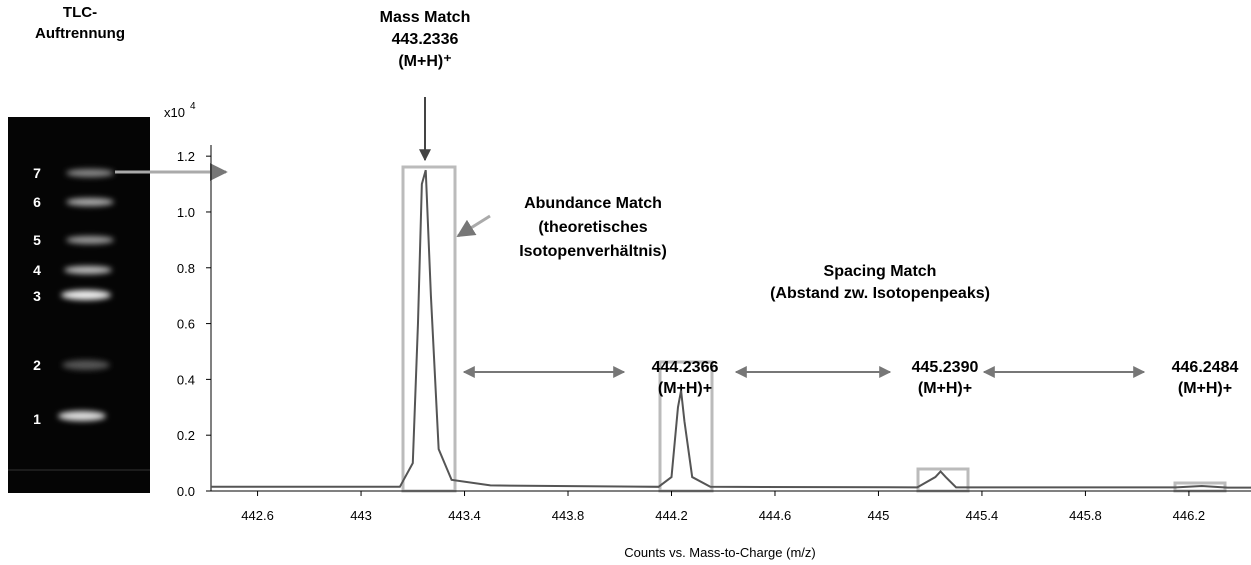  I want to click on annotation: 443.2336, so click(425, 39).